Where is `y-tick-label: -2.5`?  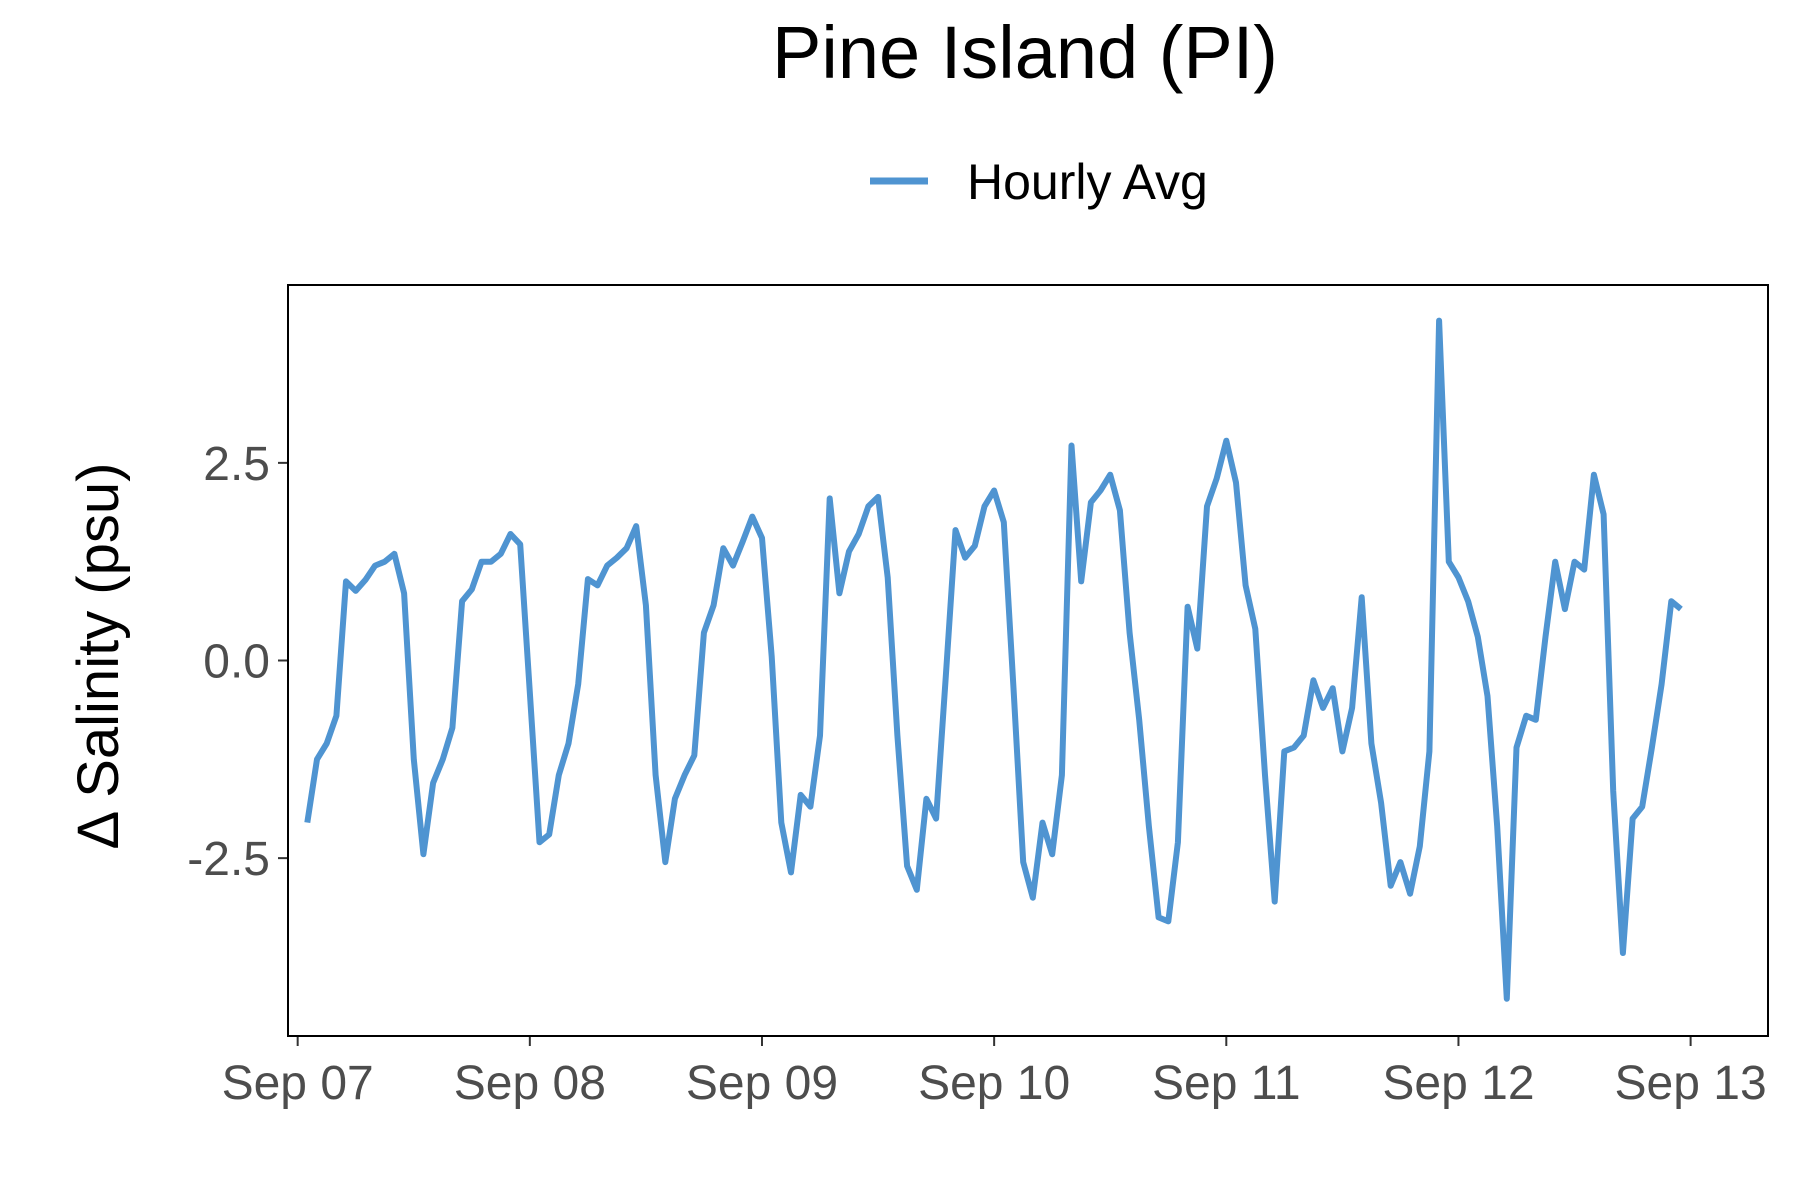 y-tick-label: -2.5 is located at coordinates (228, 859).